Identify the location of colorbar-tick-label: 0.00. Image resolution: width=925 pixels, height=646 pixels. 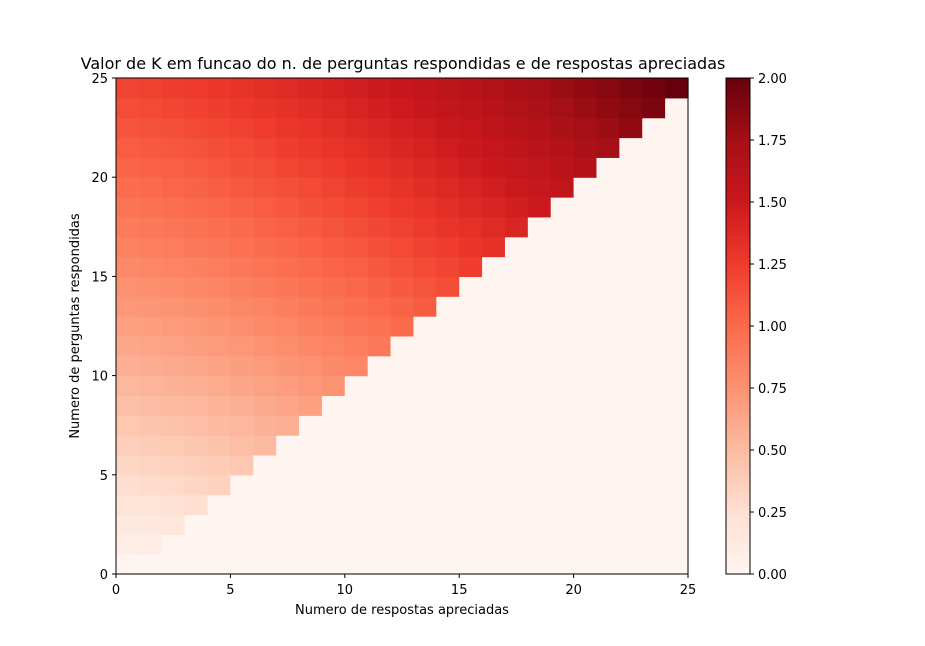
(772, 575).